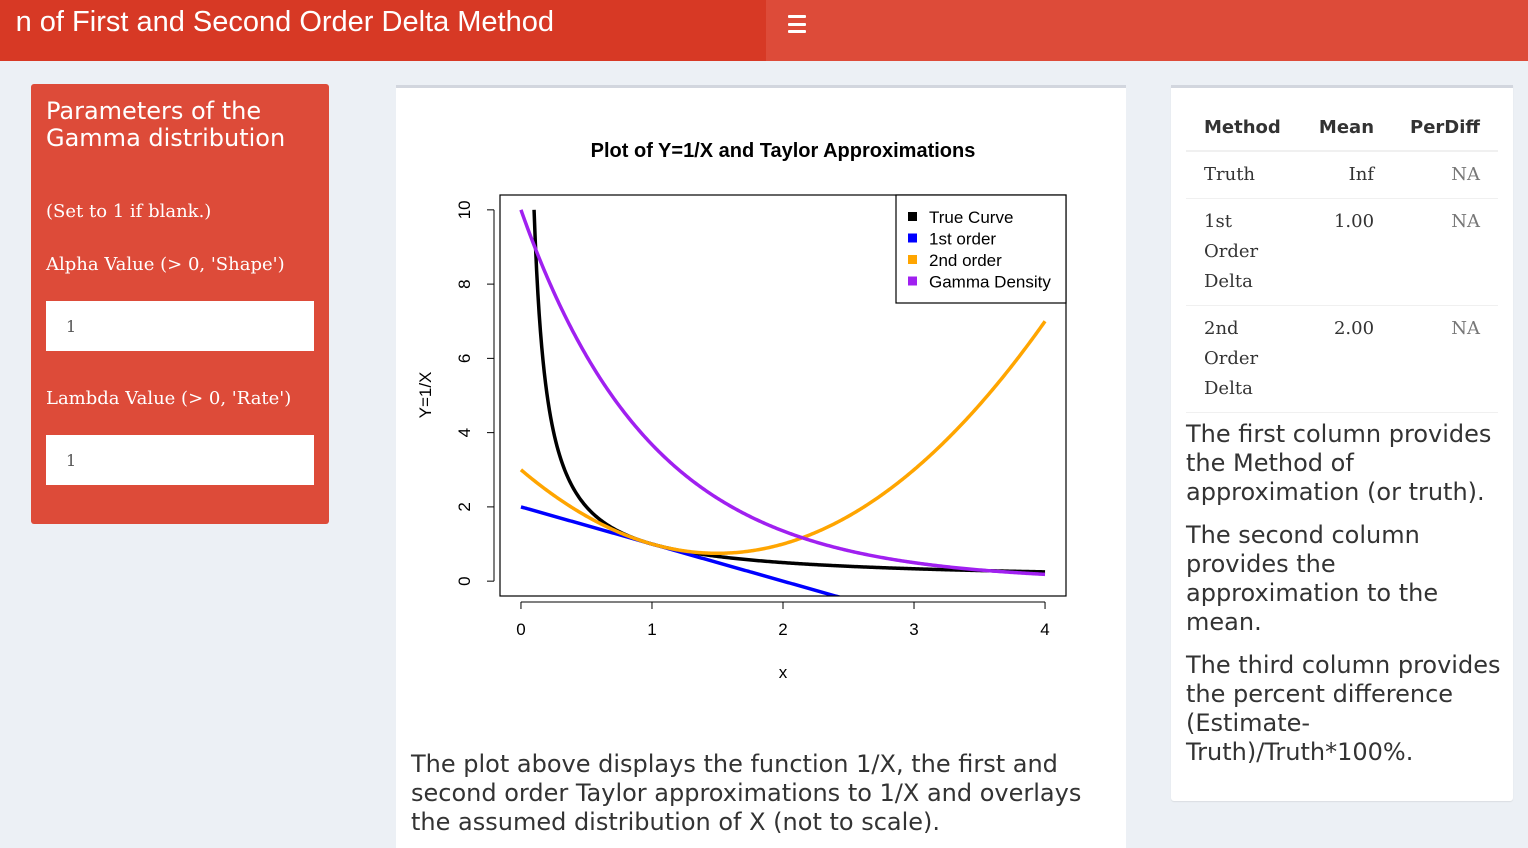 This screenshot has height=848, width=1528. What do you see at coordinates (169, 398) in the screenshot?
I see `lambda-label: Lambda Value (> 0, 'Rate')` at bounding box center [169, 398].